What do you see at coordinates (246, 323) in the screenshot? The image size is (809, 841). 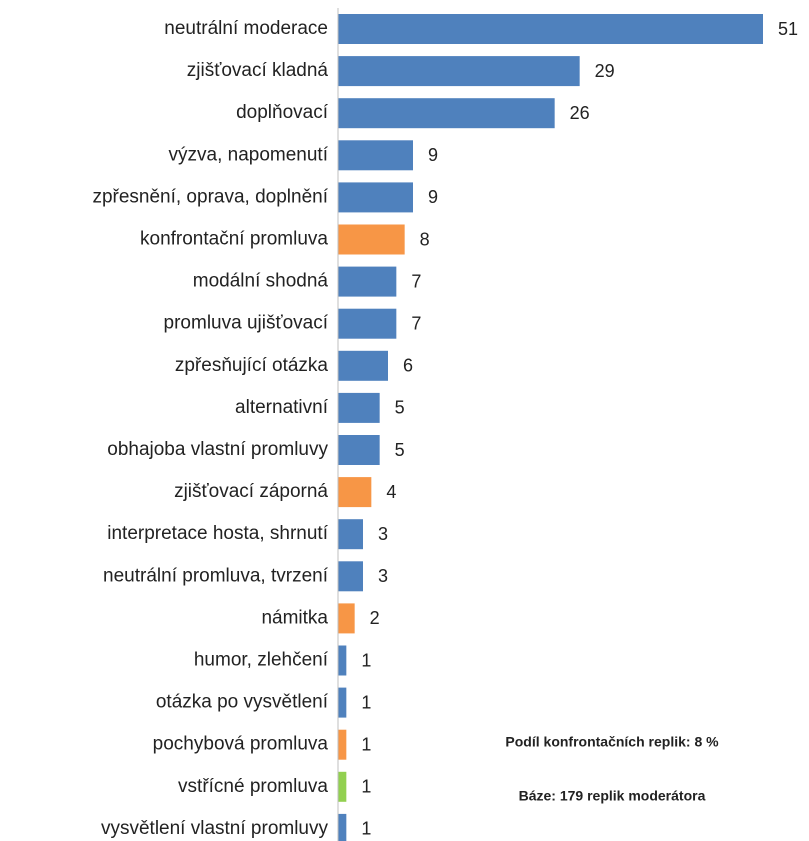 I see `category-label: promluva ujišťovací` at bounding box center [246, 323].